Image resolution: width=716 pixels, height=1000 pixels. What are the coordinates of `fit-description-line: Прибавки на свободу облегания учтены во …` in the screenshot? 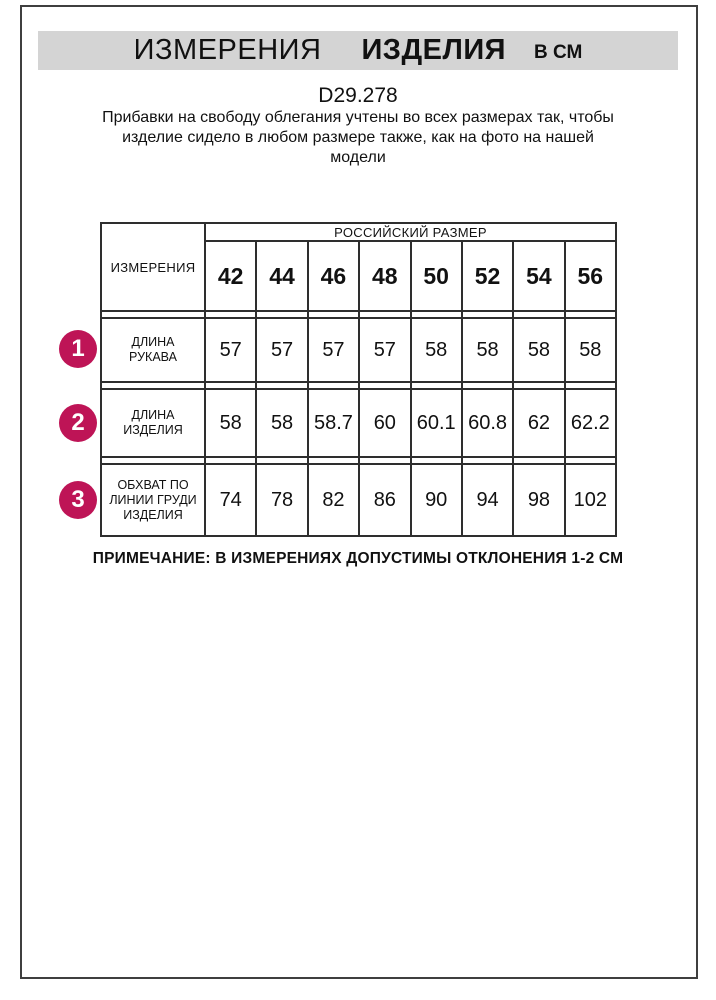 It's located at (358, 117).